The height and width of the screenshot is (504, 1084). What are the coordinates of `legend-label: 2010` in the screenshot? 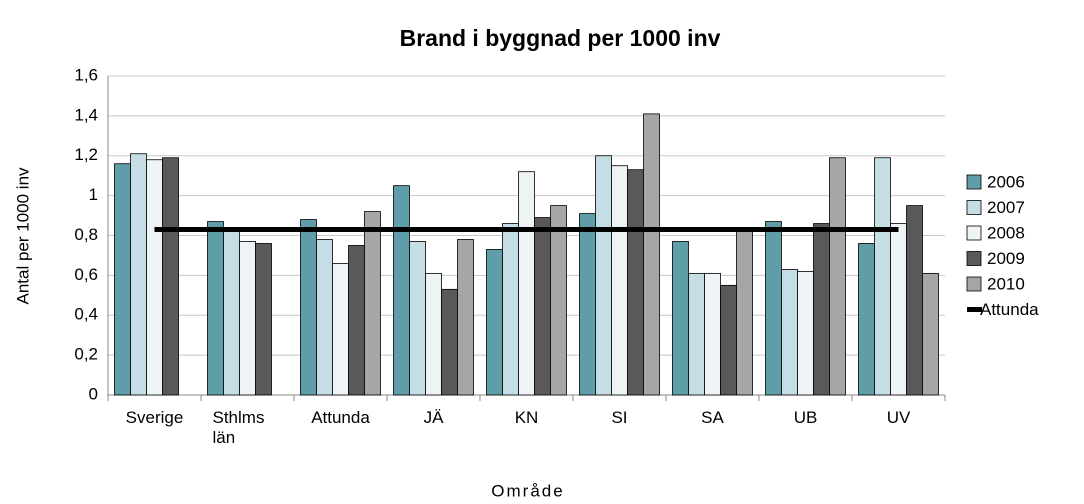 It's located at (1006, 283).